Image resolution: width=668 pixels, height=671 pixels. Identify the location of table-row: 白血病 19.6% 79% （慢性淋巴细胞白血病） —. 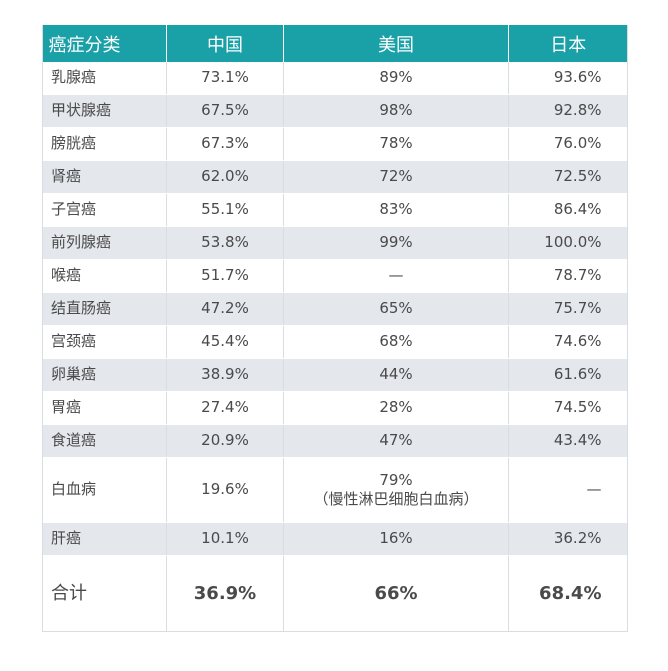
(335, 490).